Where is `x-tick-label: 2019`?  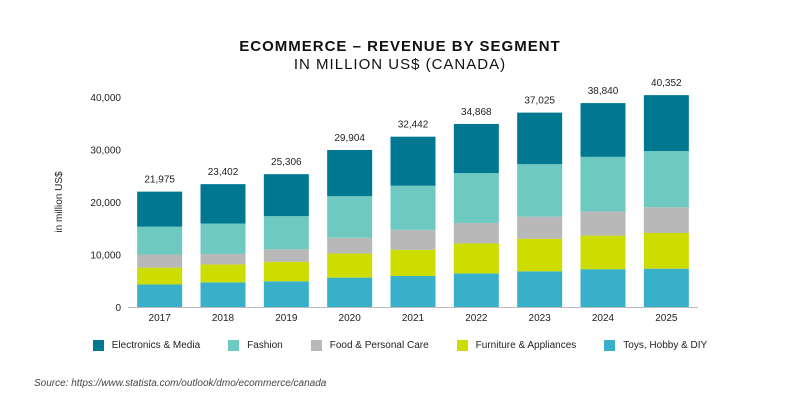 x-tick-label: 2019 is located at coordinates (286, 318).